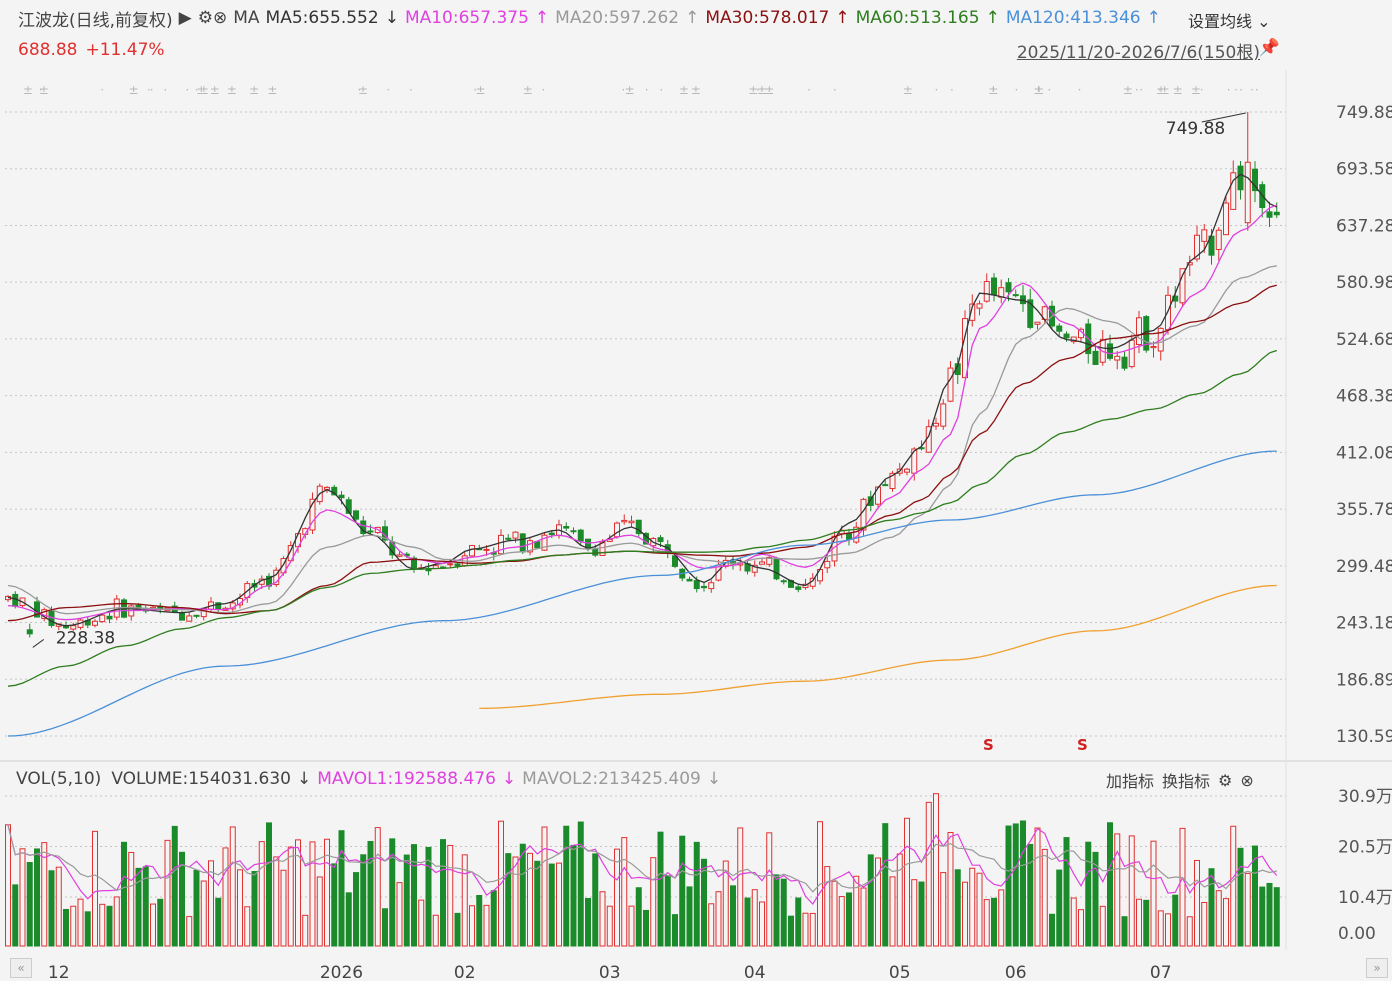 The image size is (1392, 981). Describe the element at coordinates (21, 968) in the screenshot. I see `scroll-left-button: «` at that location.